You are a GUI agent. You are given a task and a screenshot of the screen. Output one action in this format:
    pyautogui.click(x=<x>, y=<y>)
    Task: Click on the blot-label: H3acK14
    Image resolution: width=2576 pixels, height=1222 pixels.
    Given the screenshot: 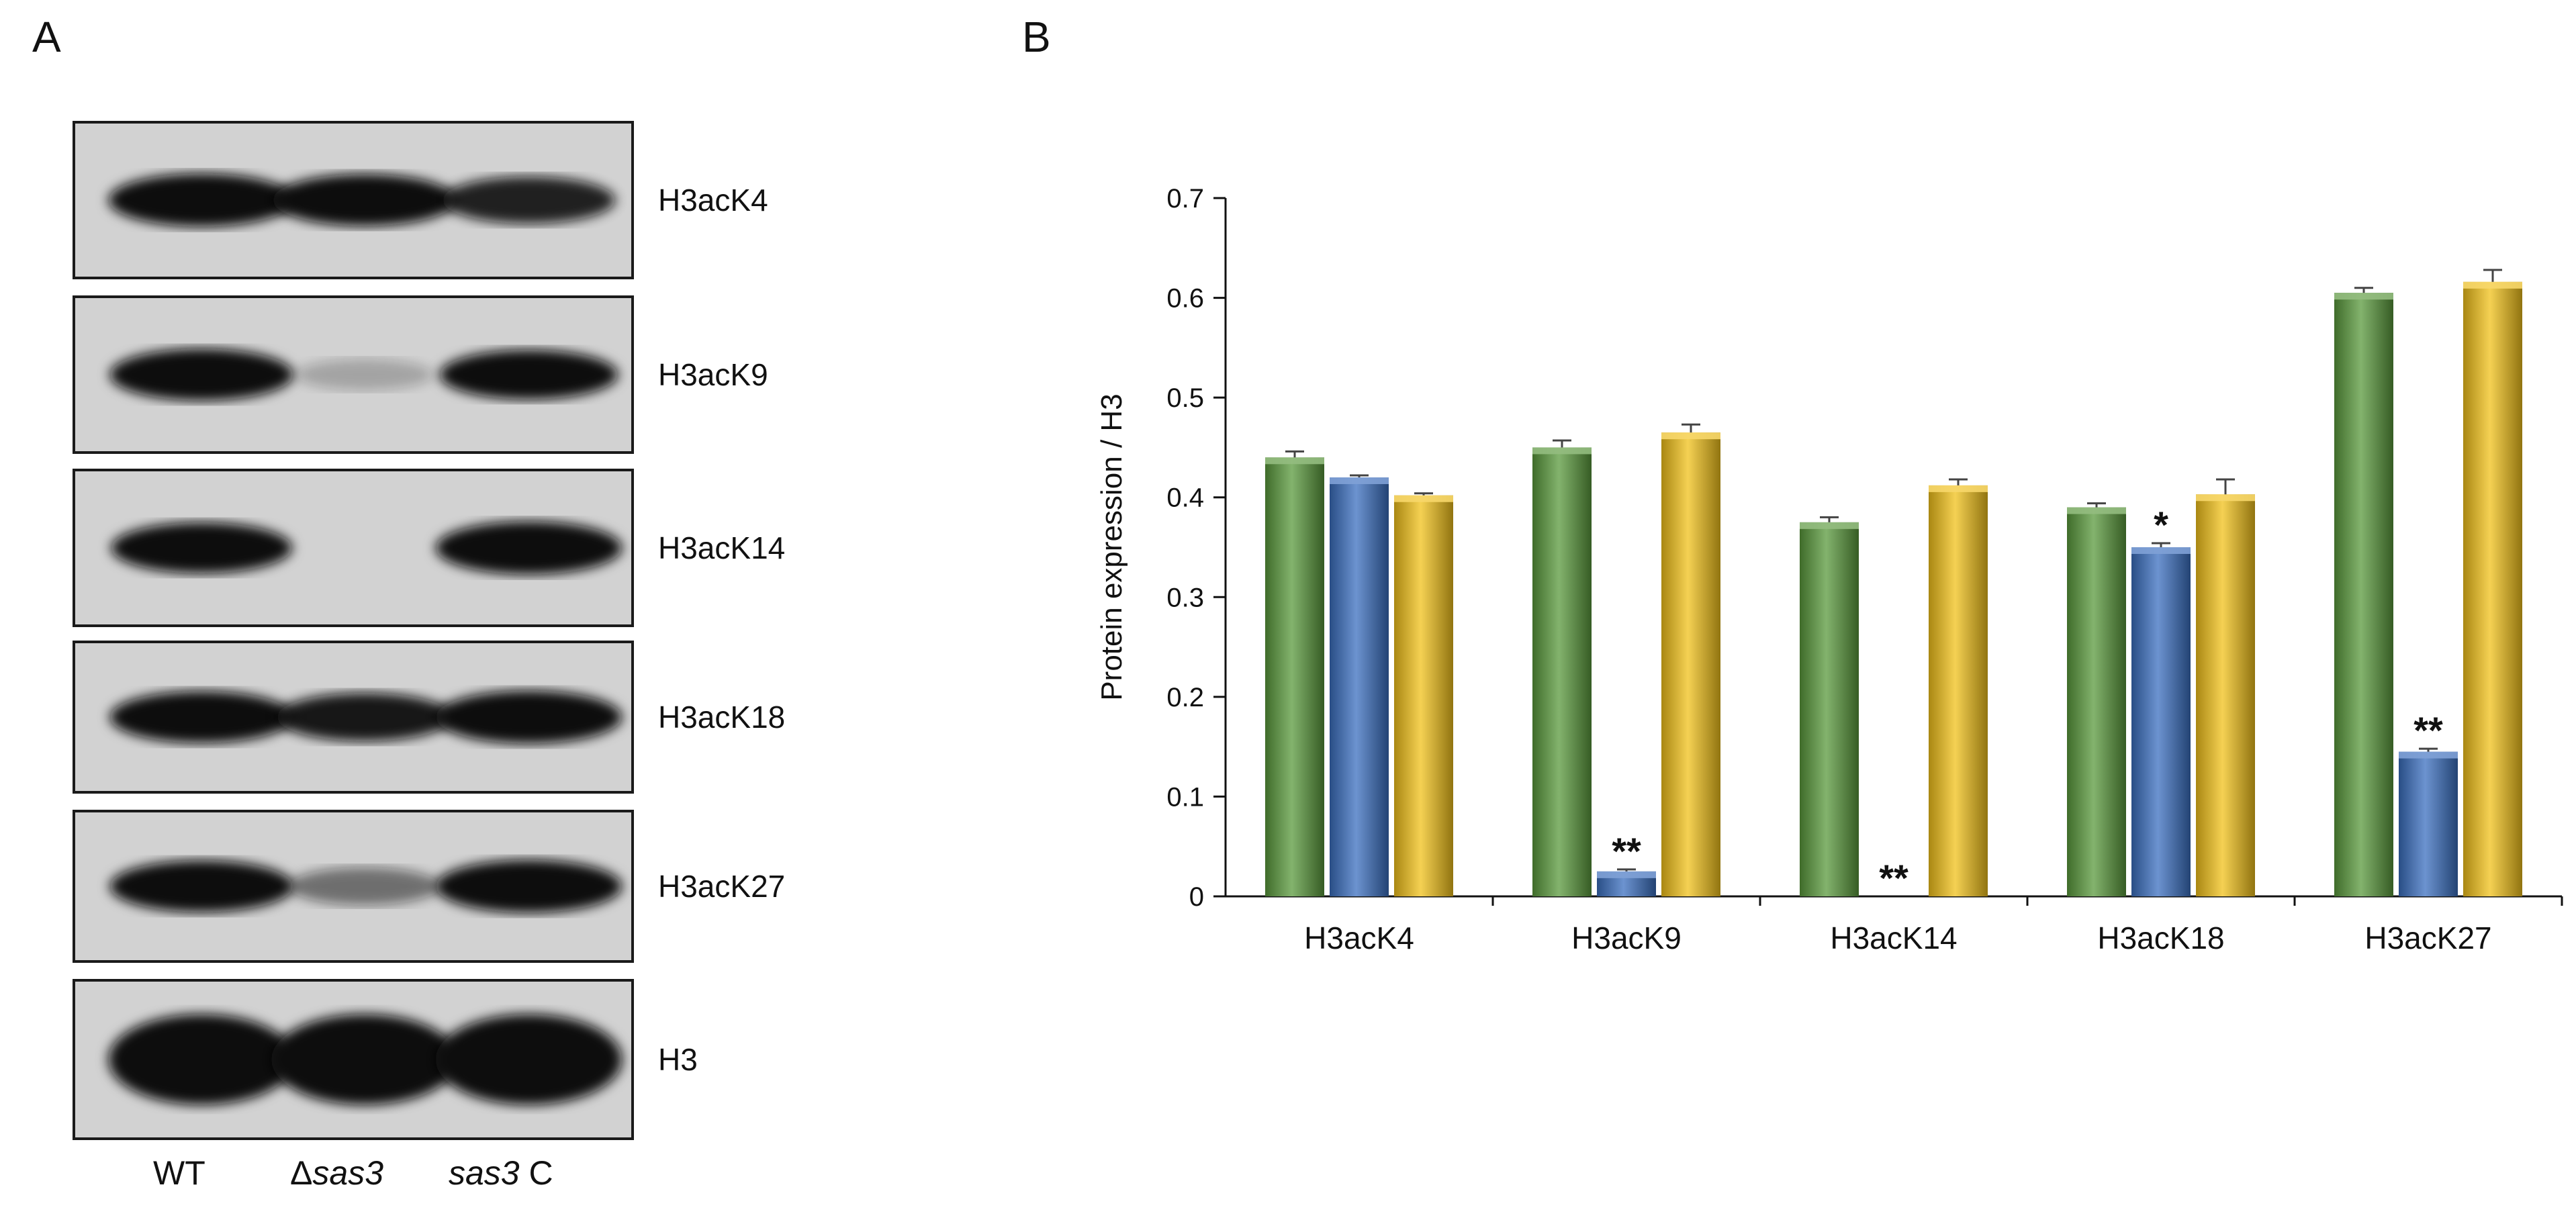 What is the action you would take?
    pyautogui.click(x=722, y=547)
    